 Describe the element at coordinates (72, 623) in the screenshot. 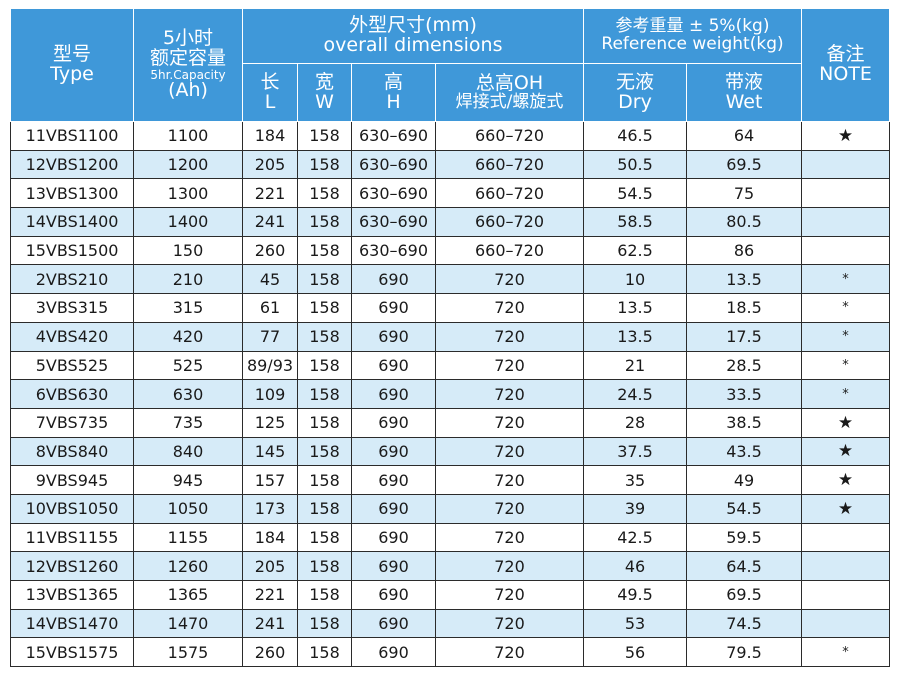

I see `type-cell: 14VBS1470` at that location.